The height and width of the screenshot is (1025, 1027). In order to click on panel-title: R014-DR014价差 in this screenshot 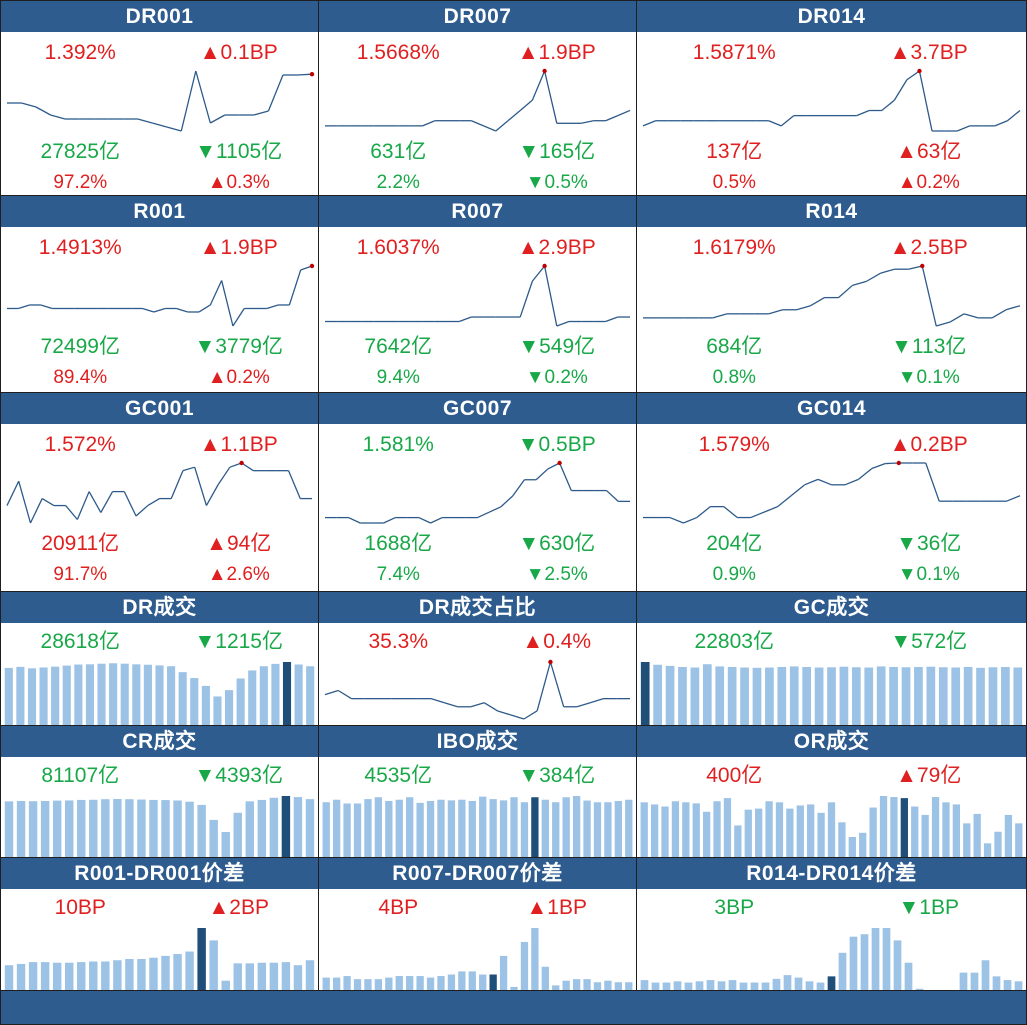, I will do `click(831, 873)`.